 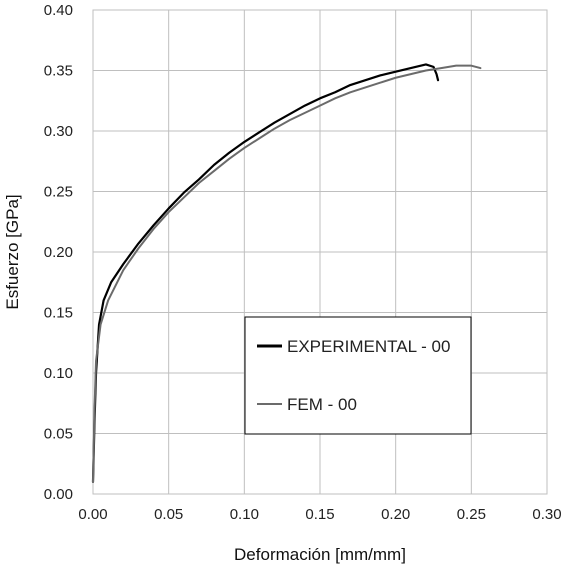 What do you see at coordinates (12, 251) in the screenshot?
I see `y-axis-title: Esfuerzo [GPa]` at bounding box center [12, 251].